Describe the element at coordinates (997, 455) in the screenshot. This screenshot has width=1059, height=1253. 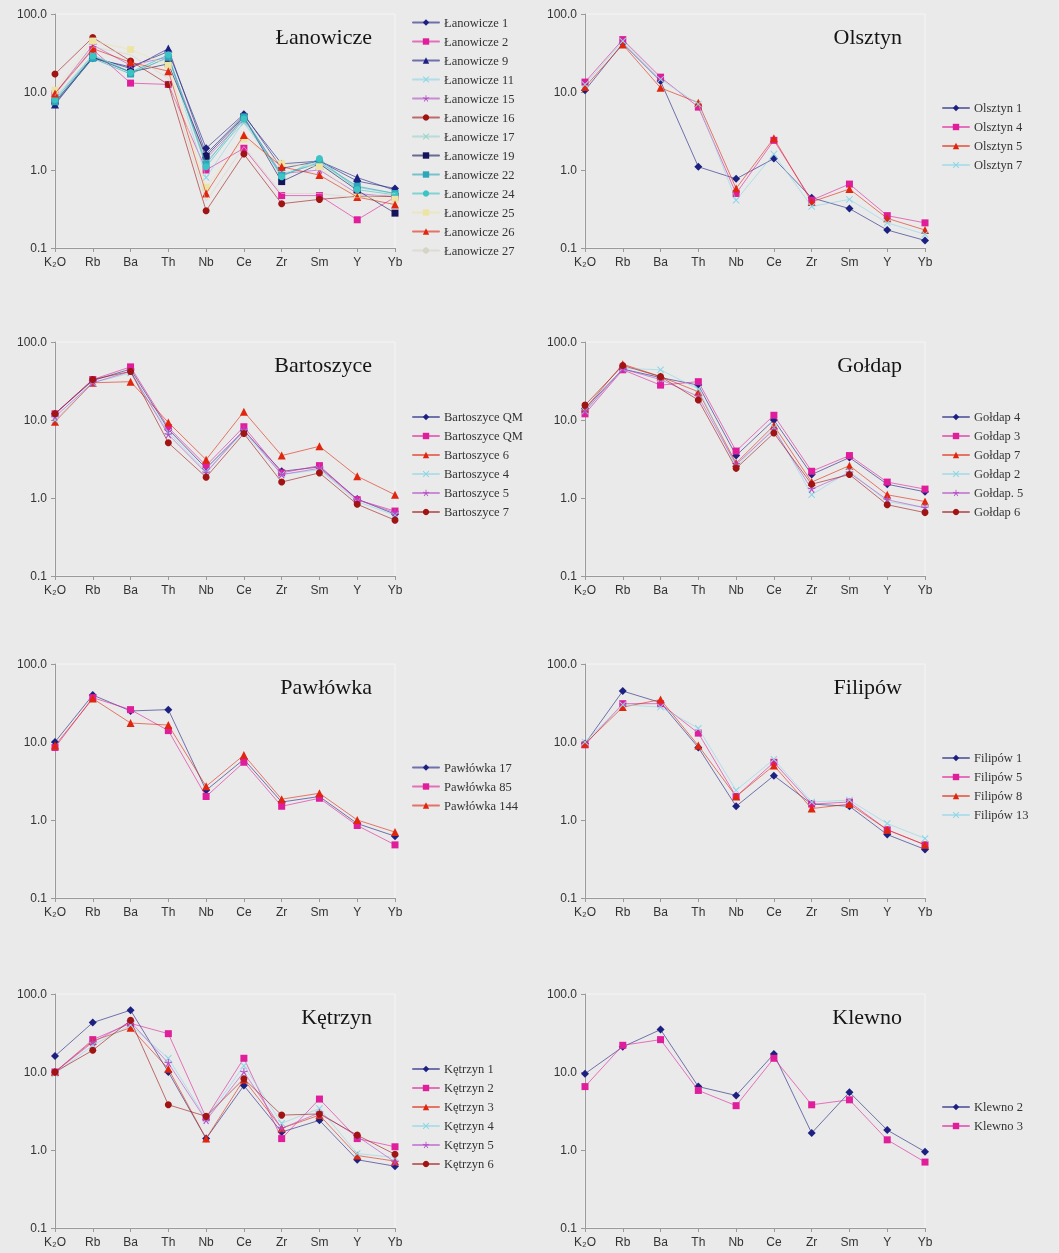
I see `legend-label: Gołdap 7` at that location.